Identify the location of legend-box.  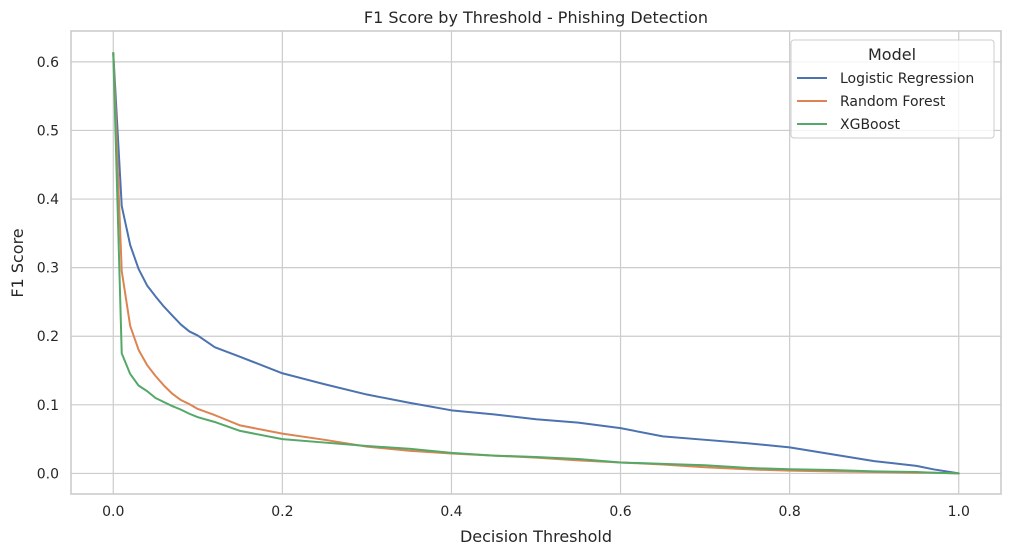
(892, 89).